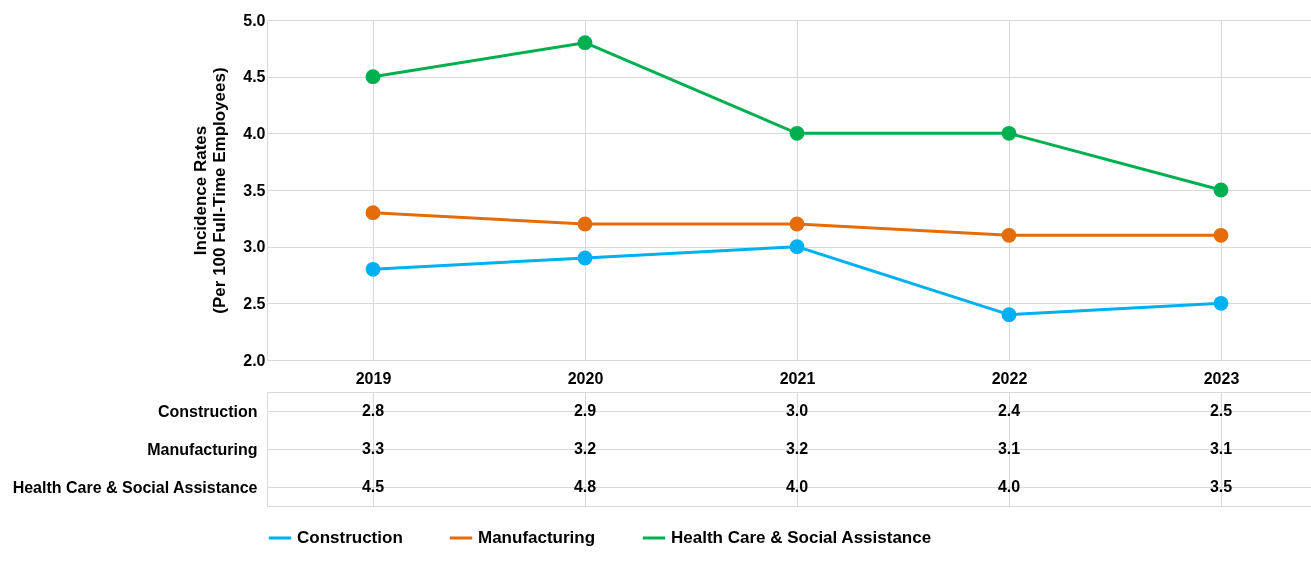 This screenshot has height=578, width=1311. I want to click on y-tick-label: 4.0, so click(254, 133).